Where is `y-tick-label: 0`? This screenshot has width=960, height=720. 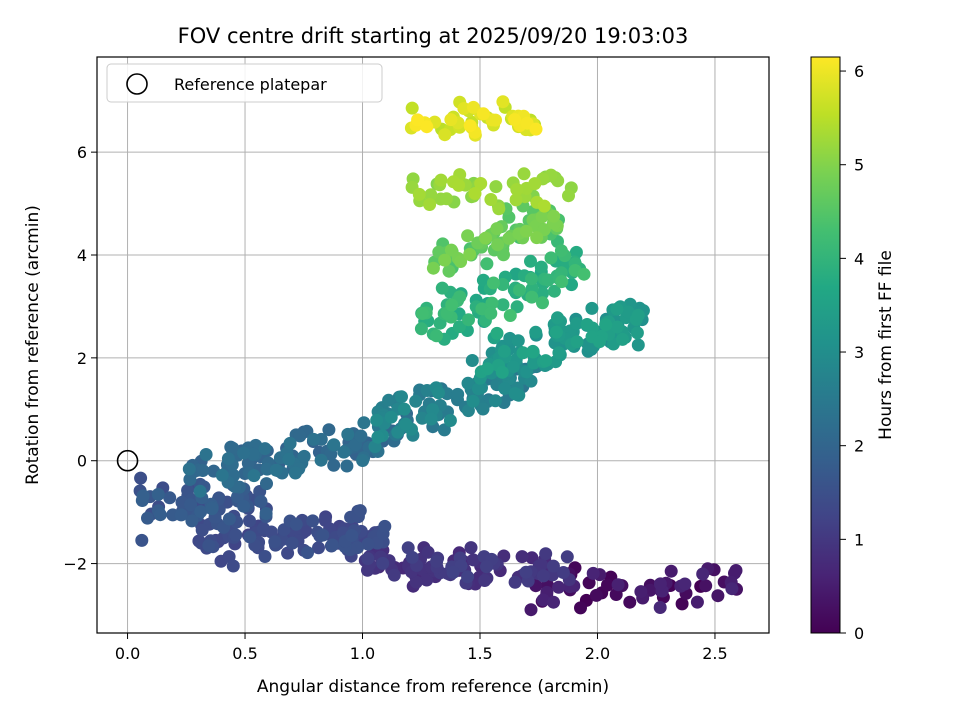
y-tick-label: 0 is located at coordinates (82, 461).